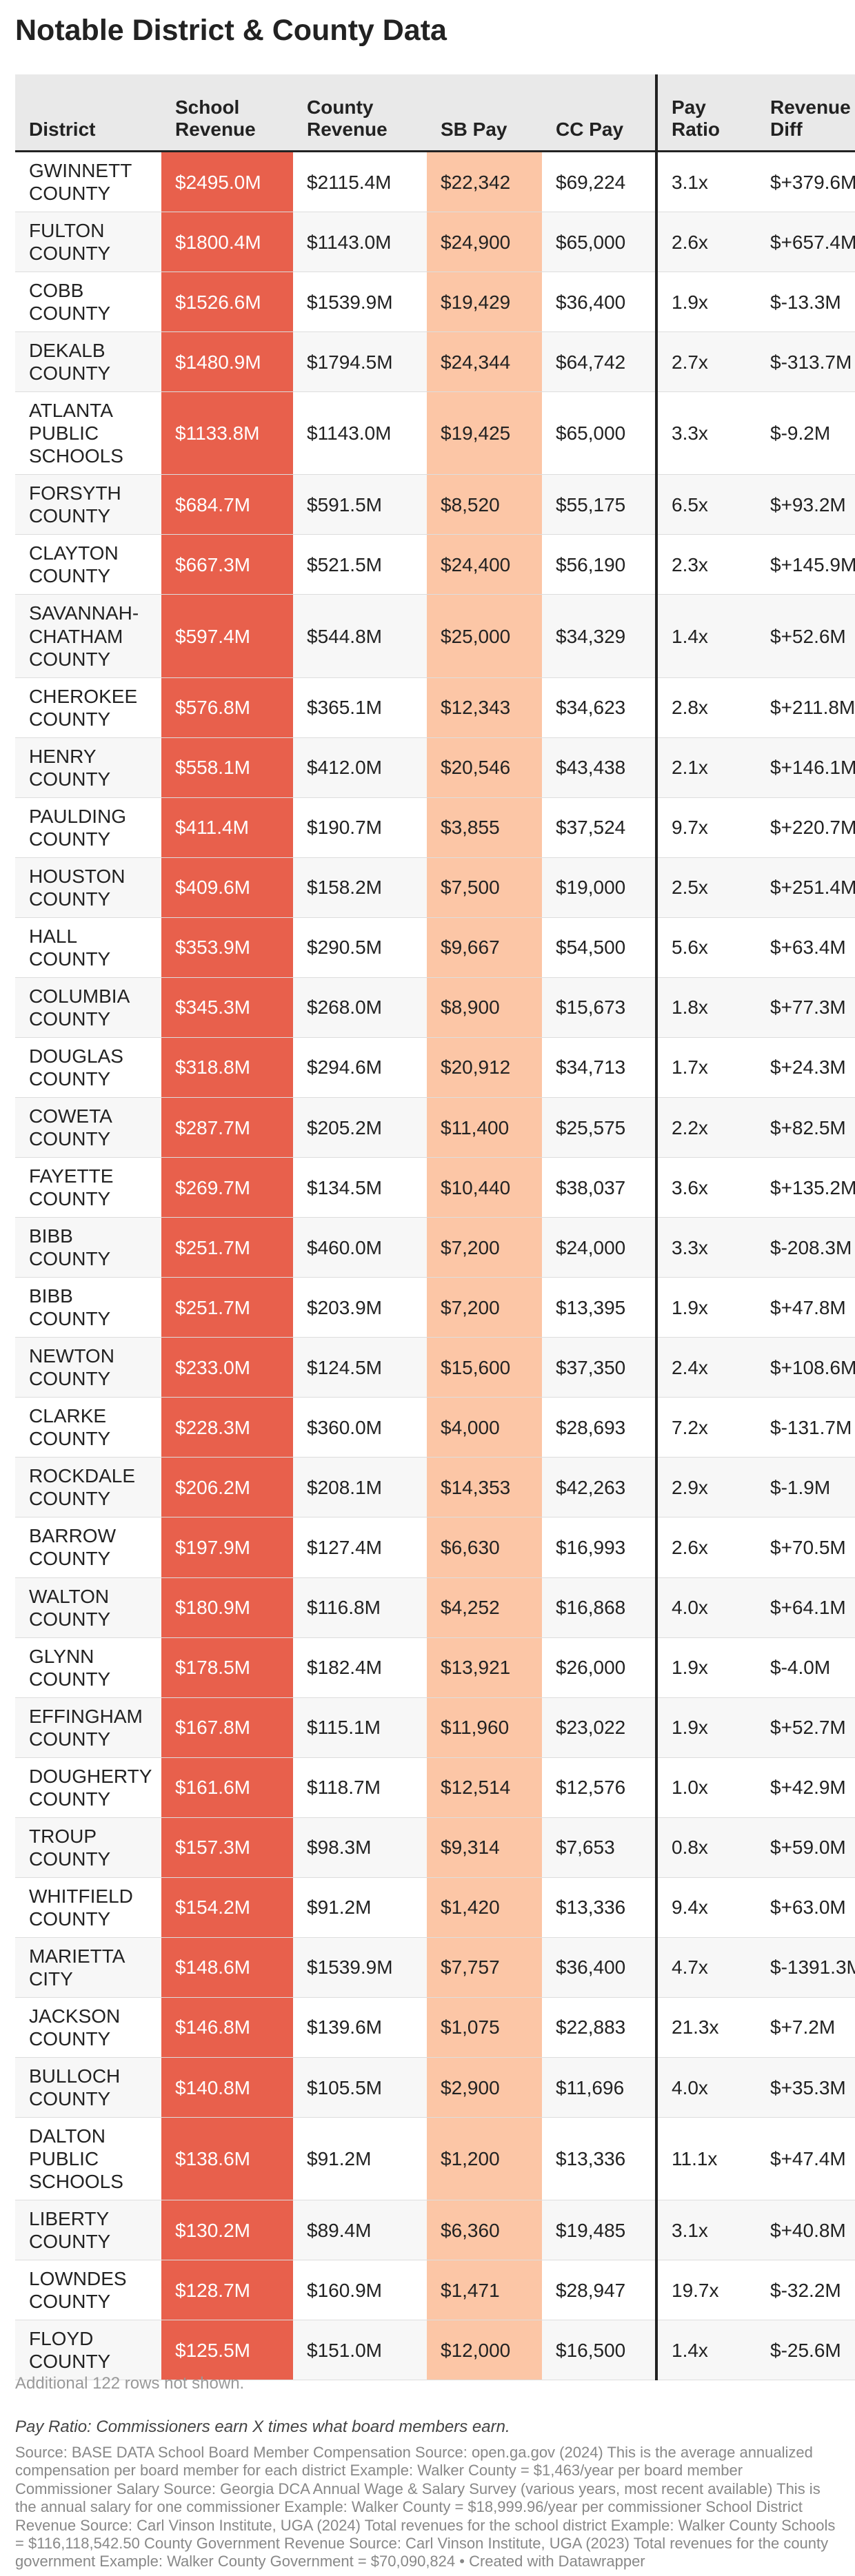 Image resolution: width=855 pixels, height=2576 pixels. I want to click on table-cell: $14,353, so click(484, 1487).